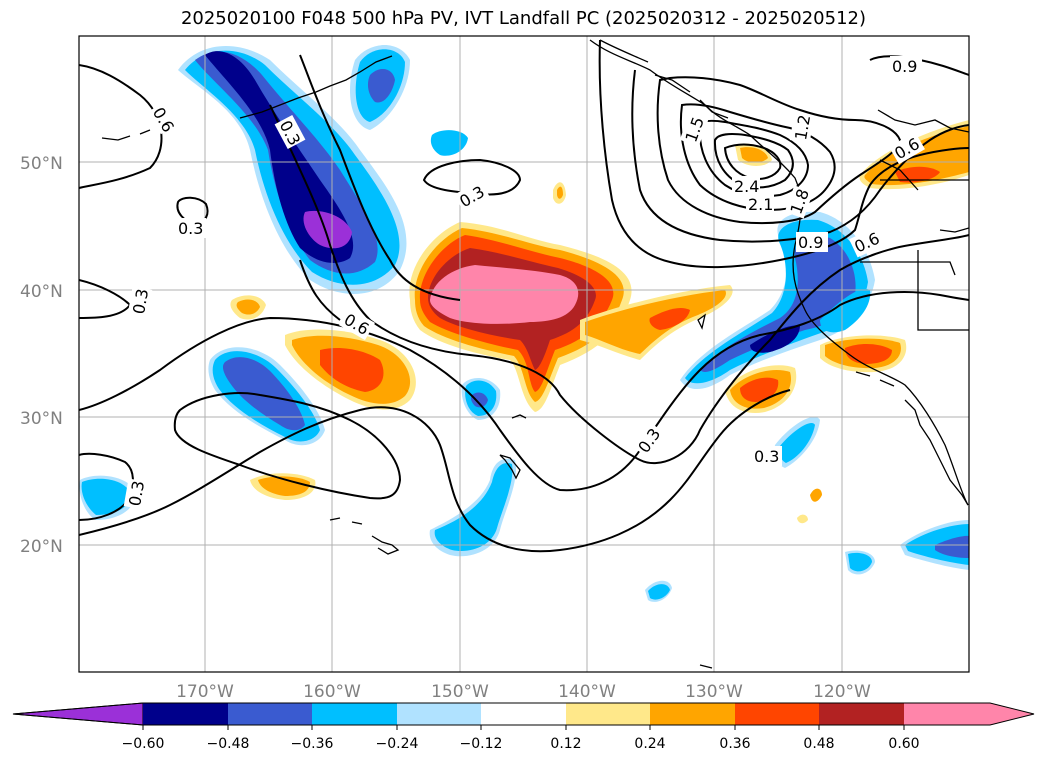  Describe the element at coordinates (818, 744) in the screenshot. I see `colorbar-tick: 0.48` at that location.